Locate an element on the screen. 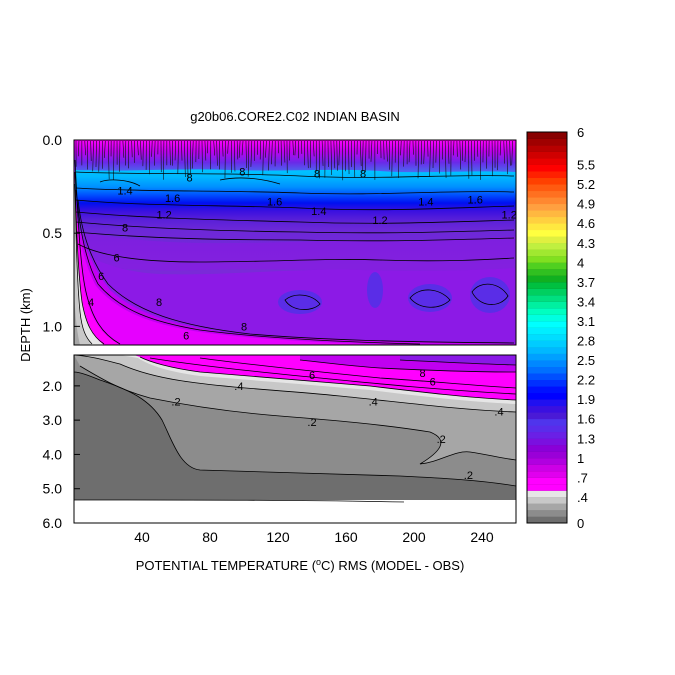 This screenshot has height=675, width=675. lower-contour-labels: 6 86.4.4.4.2.2.2.2 is located at coordinates (337, 425).